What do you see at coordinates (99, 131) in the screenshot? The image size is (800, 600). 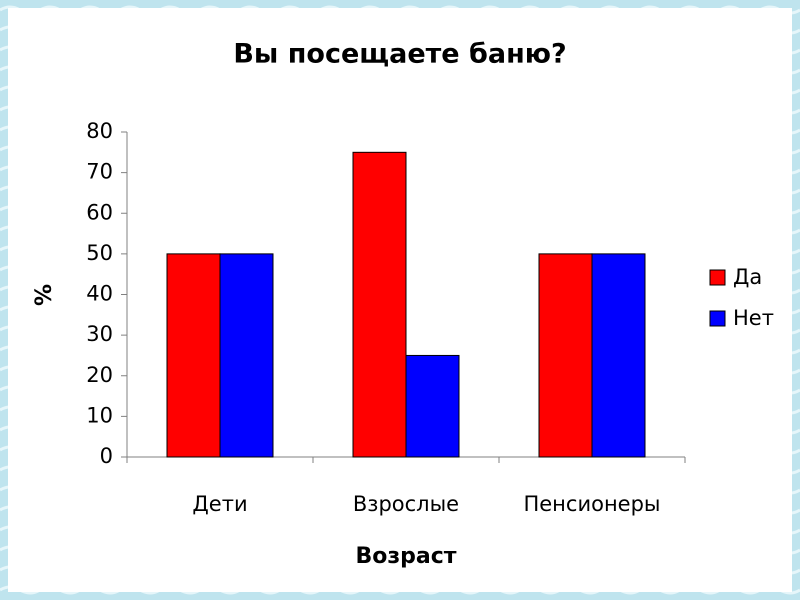 I see `y-tick-label: 80` at bounding box center [99, 131].